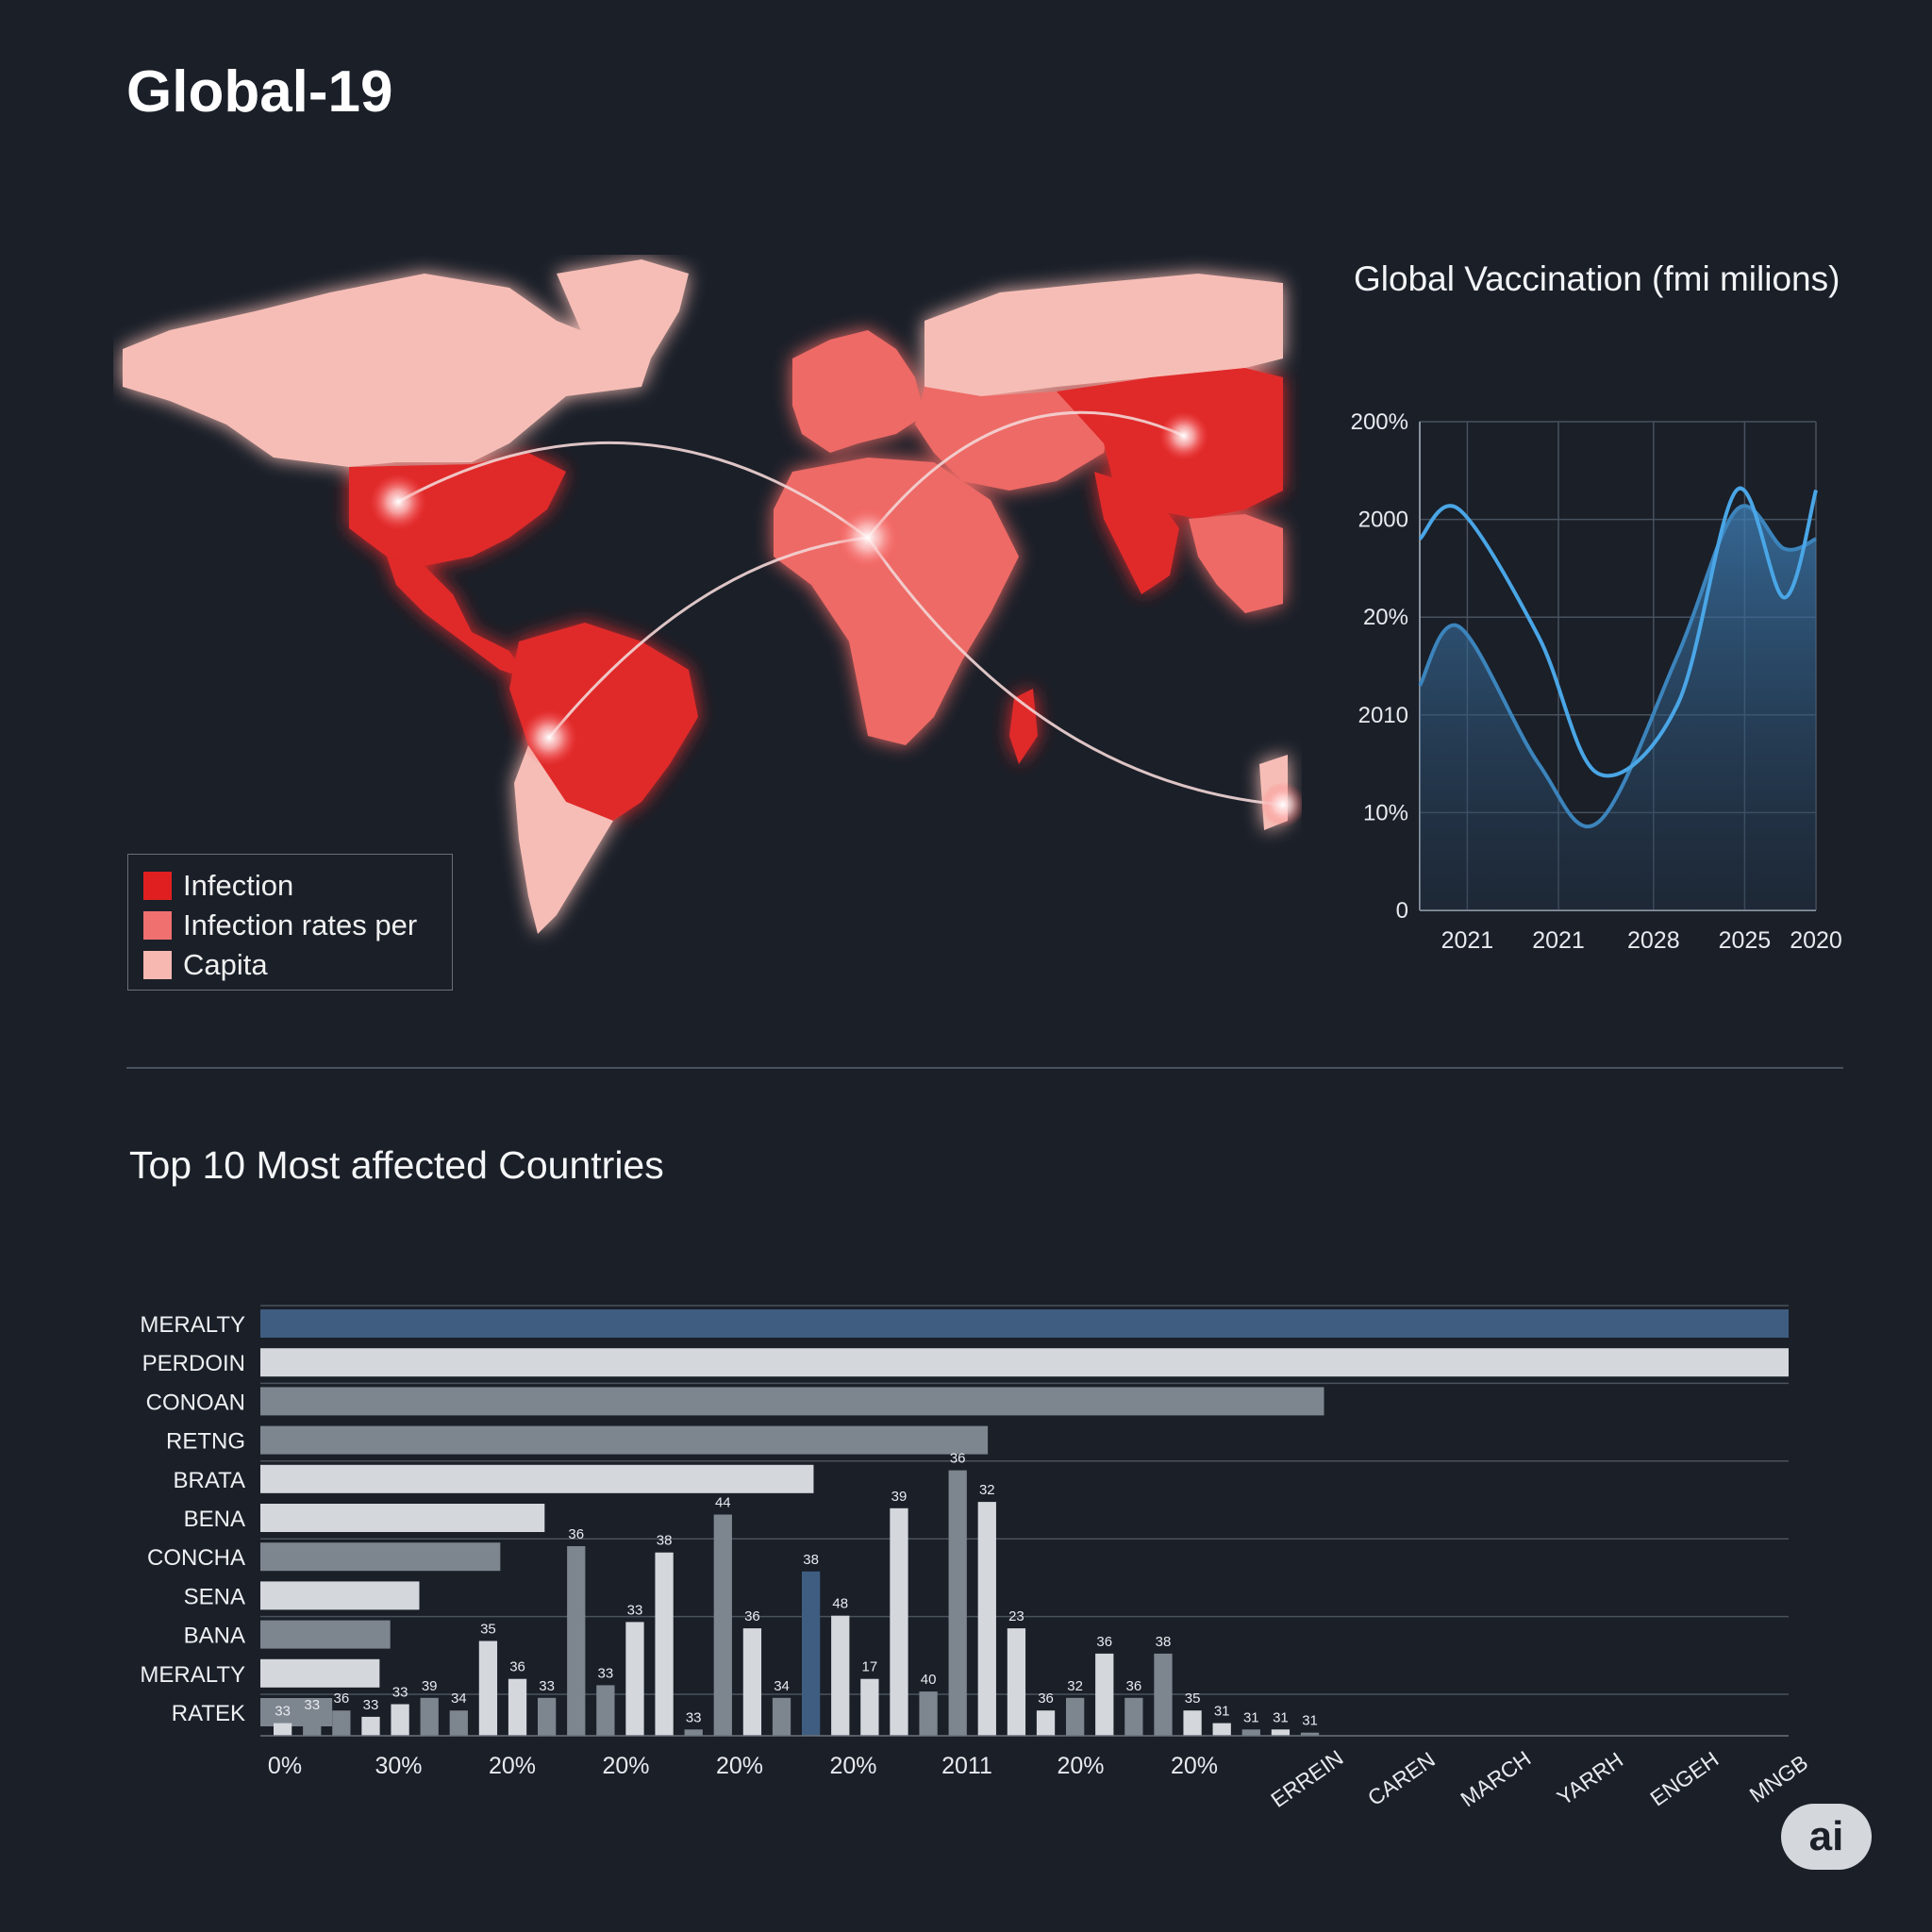 The height and width of the screenshot is (1932, 1932). What do you see at coordinates (899, 1497) in the screenshot?
I see `bar-value-label: 39` at bounding box center [899, 1497].